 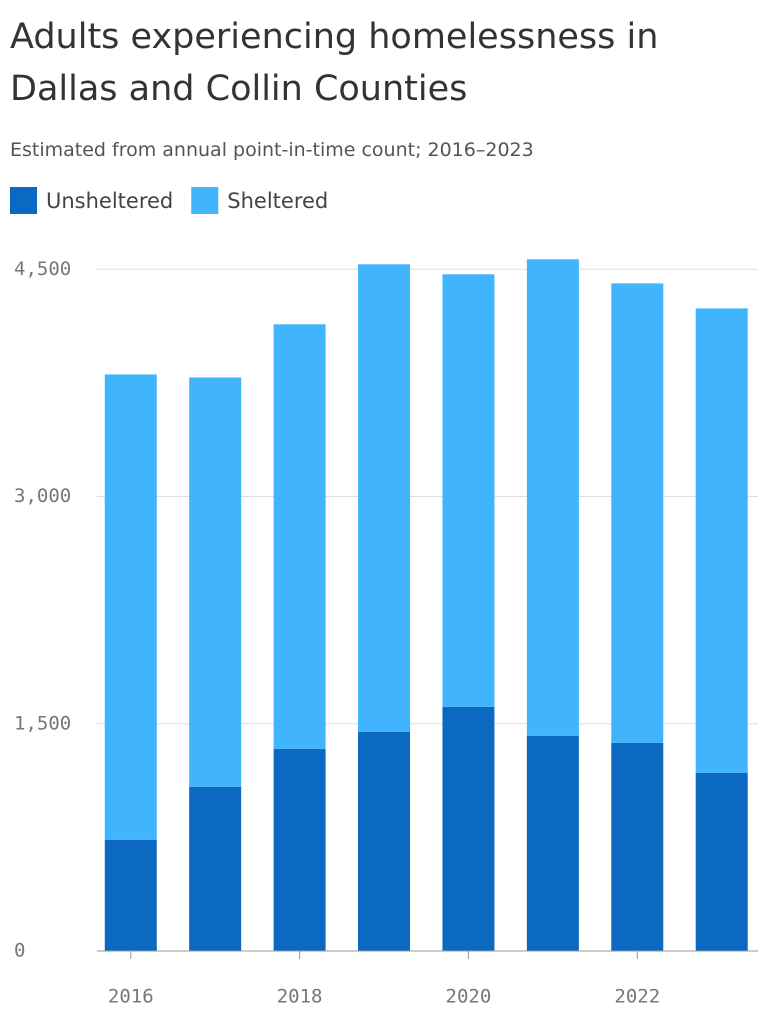 What do you see at coordinates (42, 723) in the screenshot?
I see `y-tick-label: 1,500` at bounding box center [42, 723].